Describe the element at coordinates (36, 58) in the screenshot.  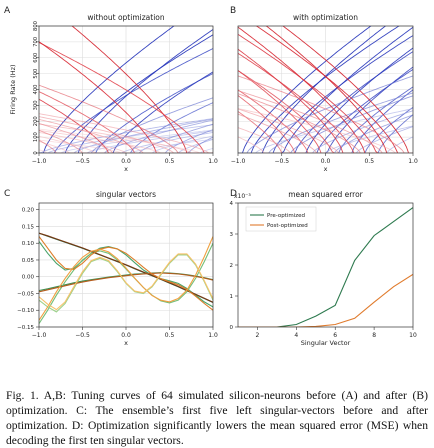
I see `y-tick-label: 600` at that location.